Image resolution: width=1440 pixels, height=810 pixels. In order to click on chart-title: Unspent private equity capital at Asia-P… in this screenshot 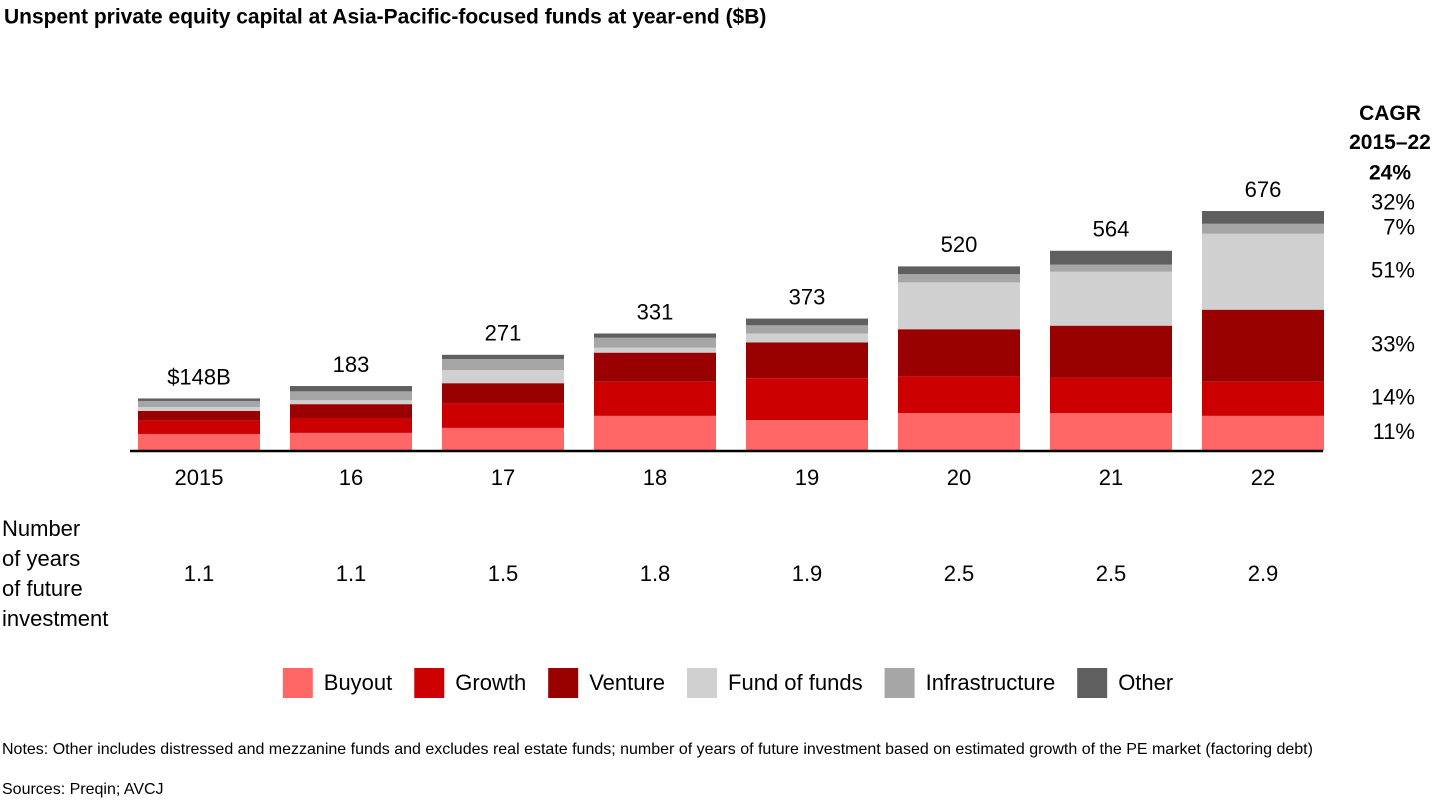, I will do `click(385, 17)`.